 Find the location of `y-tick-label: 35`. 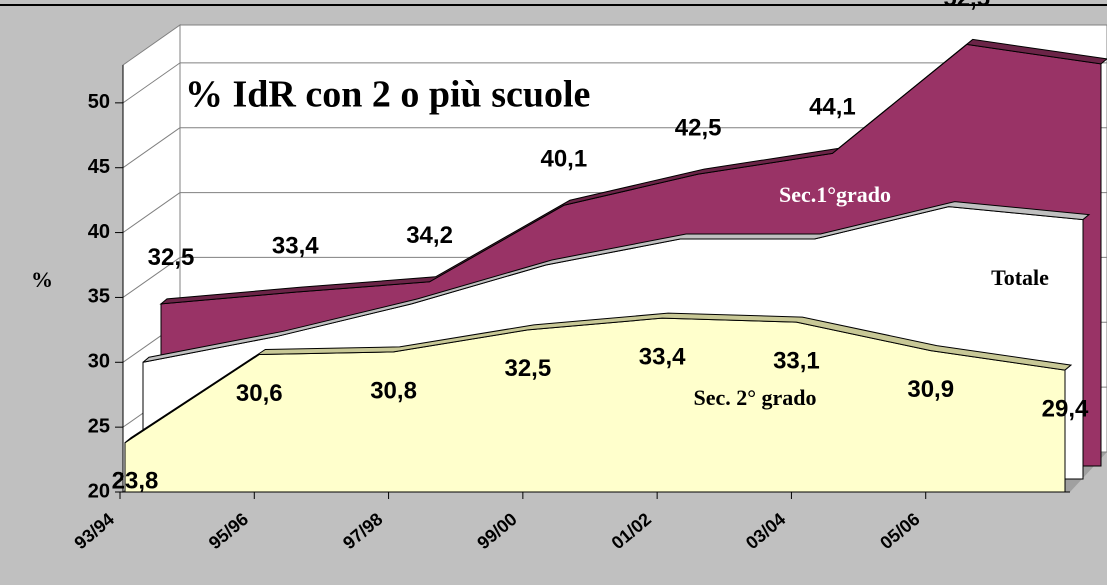

y-tick-label: 35 is located at coordinates (99, 297).